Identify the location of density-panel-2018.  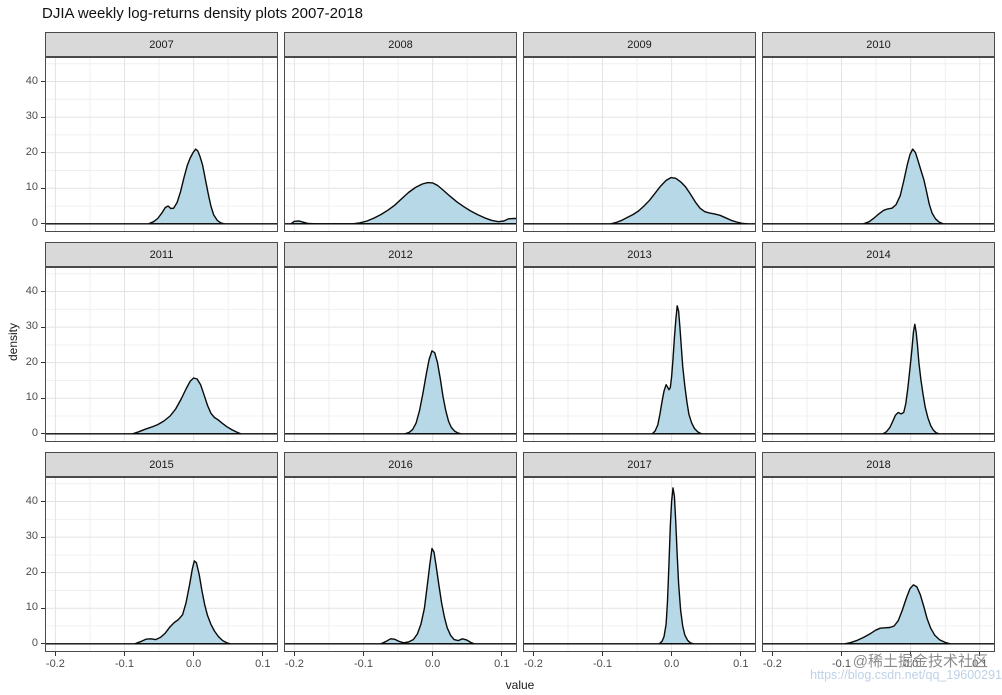
(878, 564).